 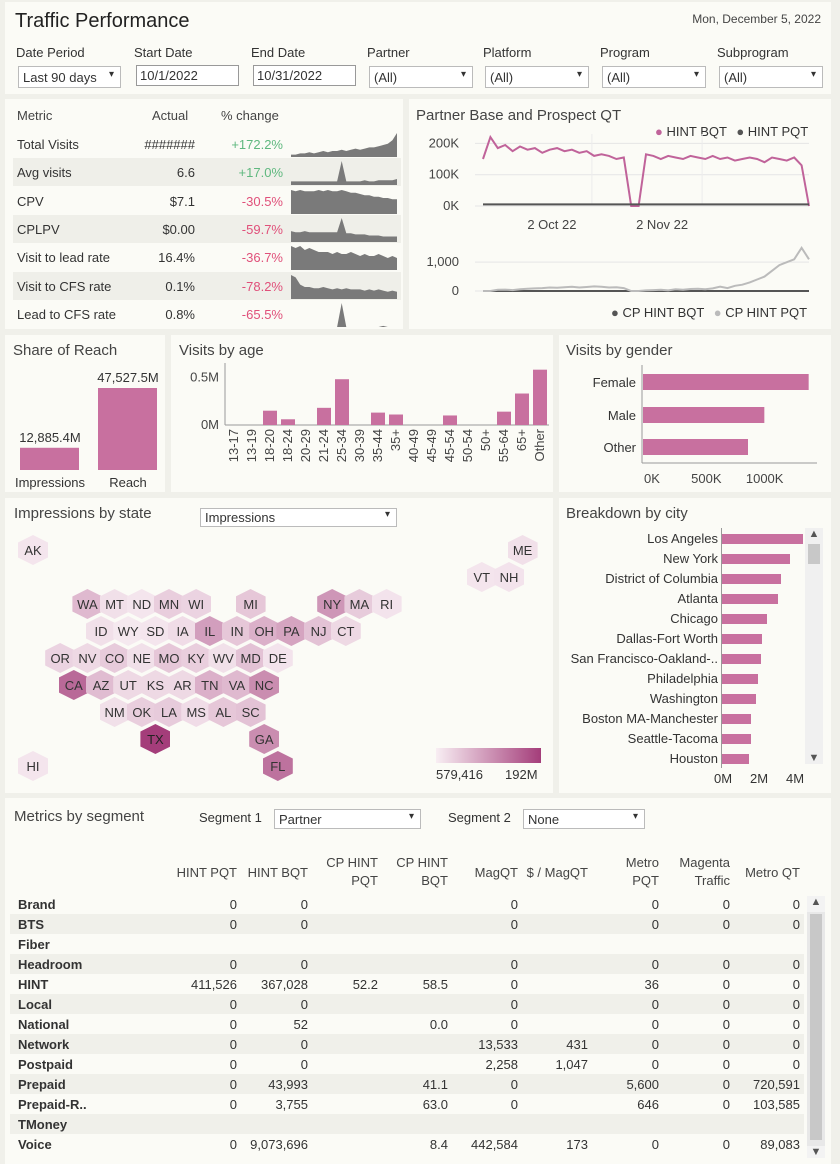 I want to click on state-hex-ks: KS, so click(x=155, y=685).